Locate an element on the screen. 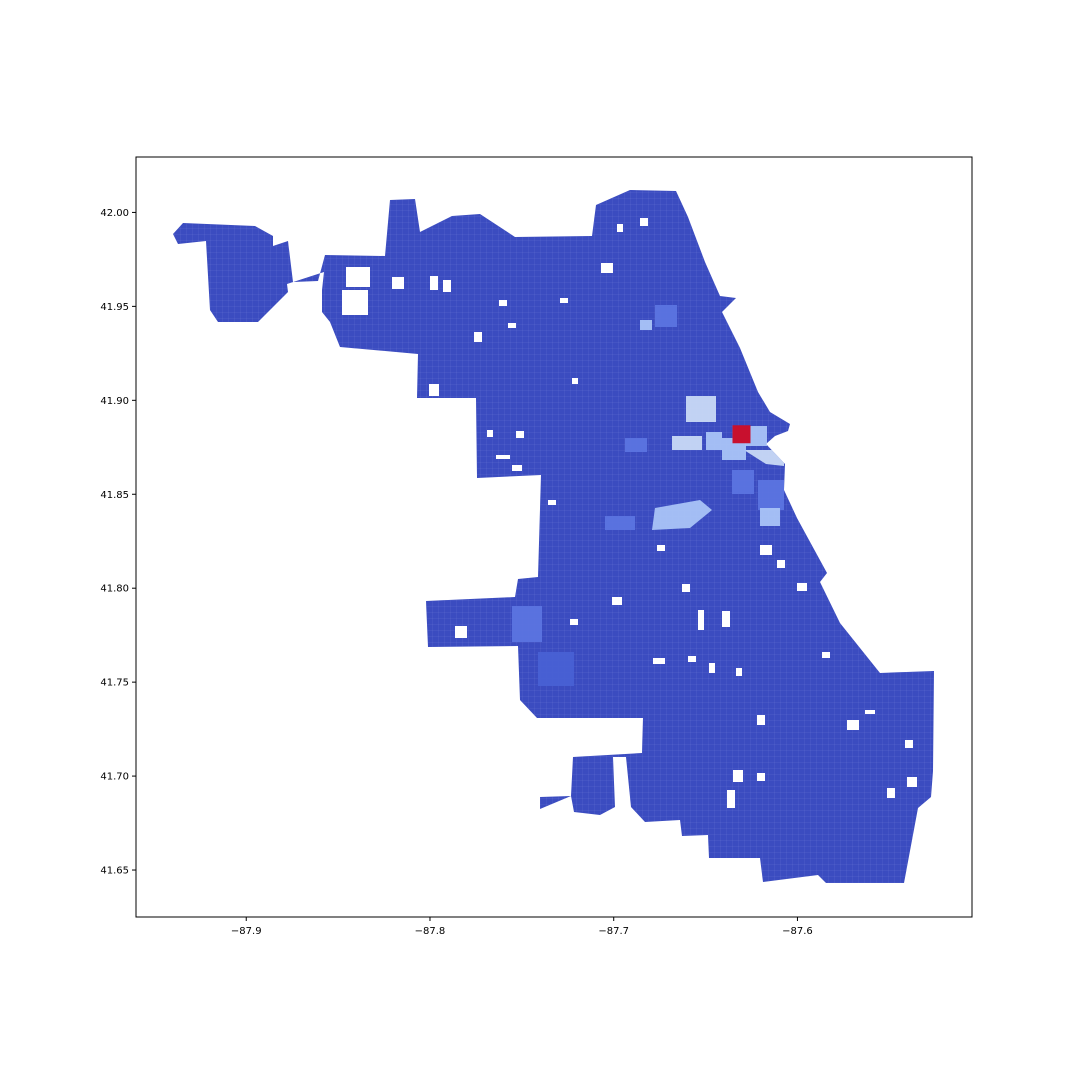 Image resolution: width=1080 pixels, height=1080 pixels. x-axis: −87.9 −87.8 −87.7 −87.6 is located at coordinates (522, 927).